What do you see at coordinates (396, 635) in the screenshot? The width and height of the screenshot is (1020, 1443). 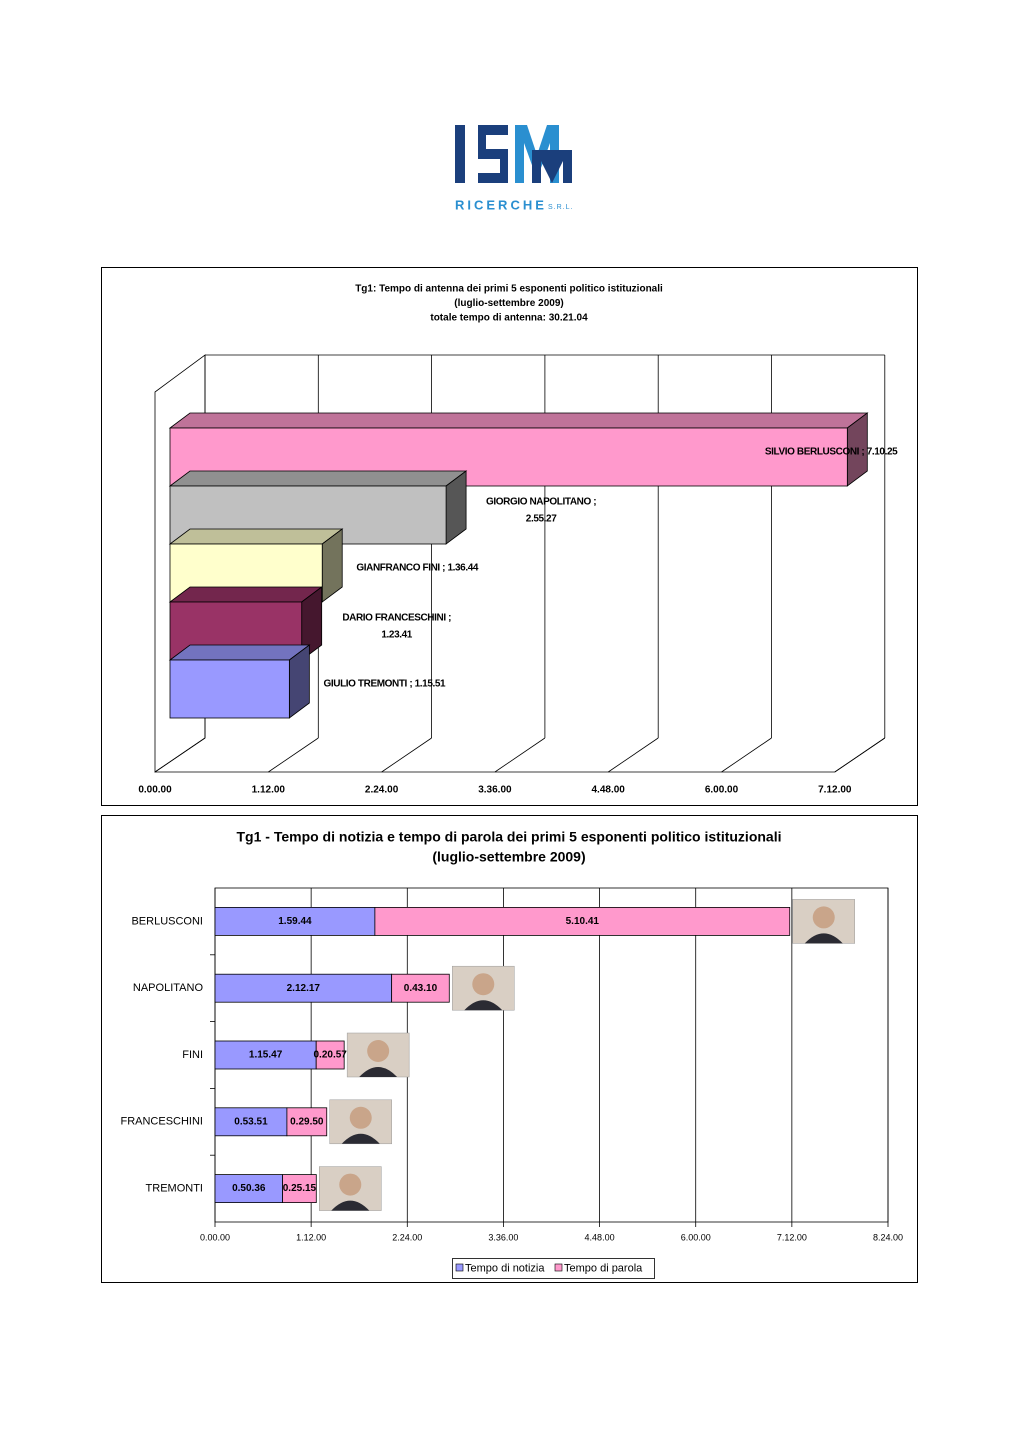 I see `data-label: 1.23.41` at bounding box center [396, 635].